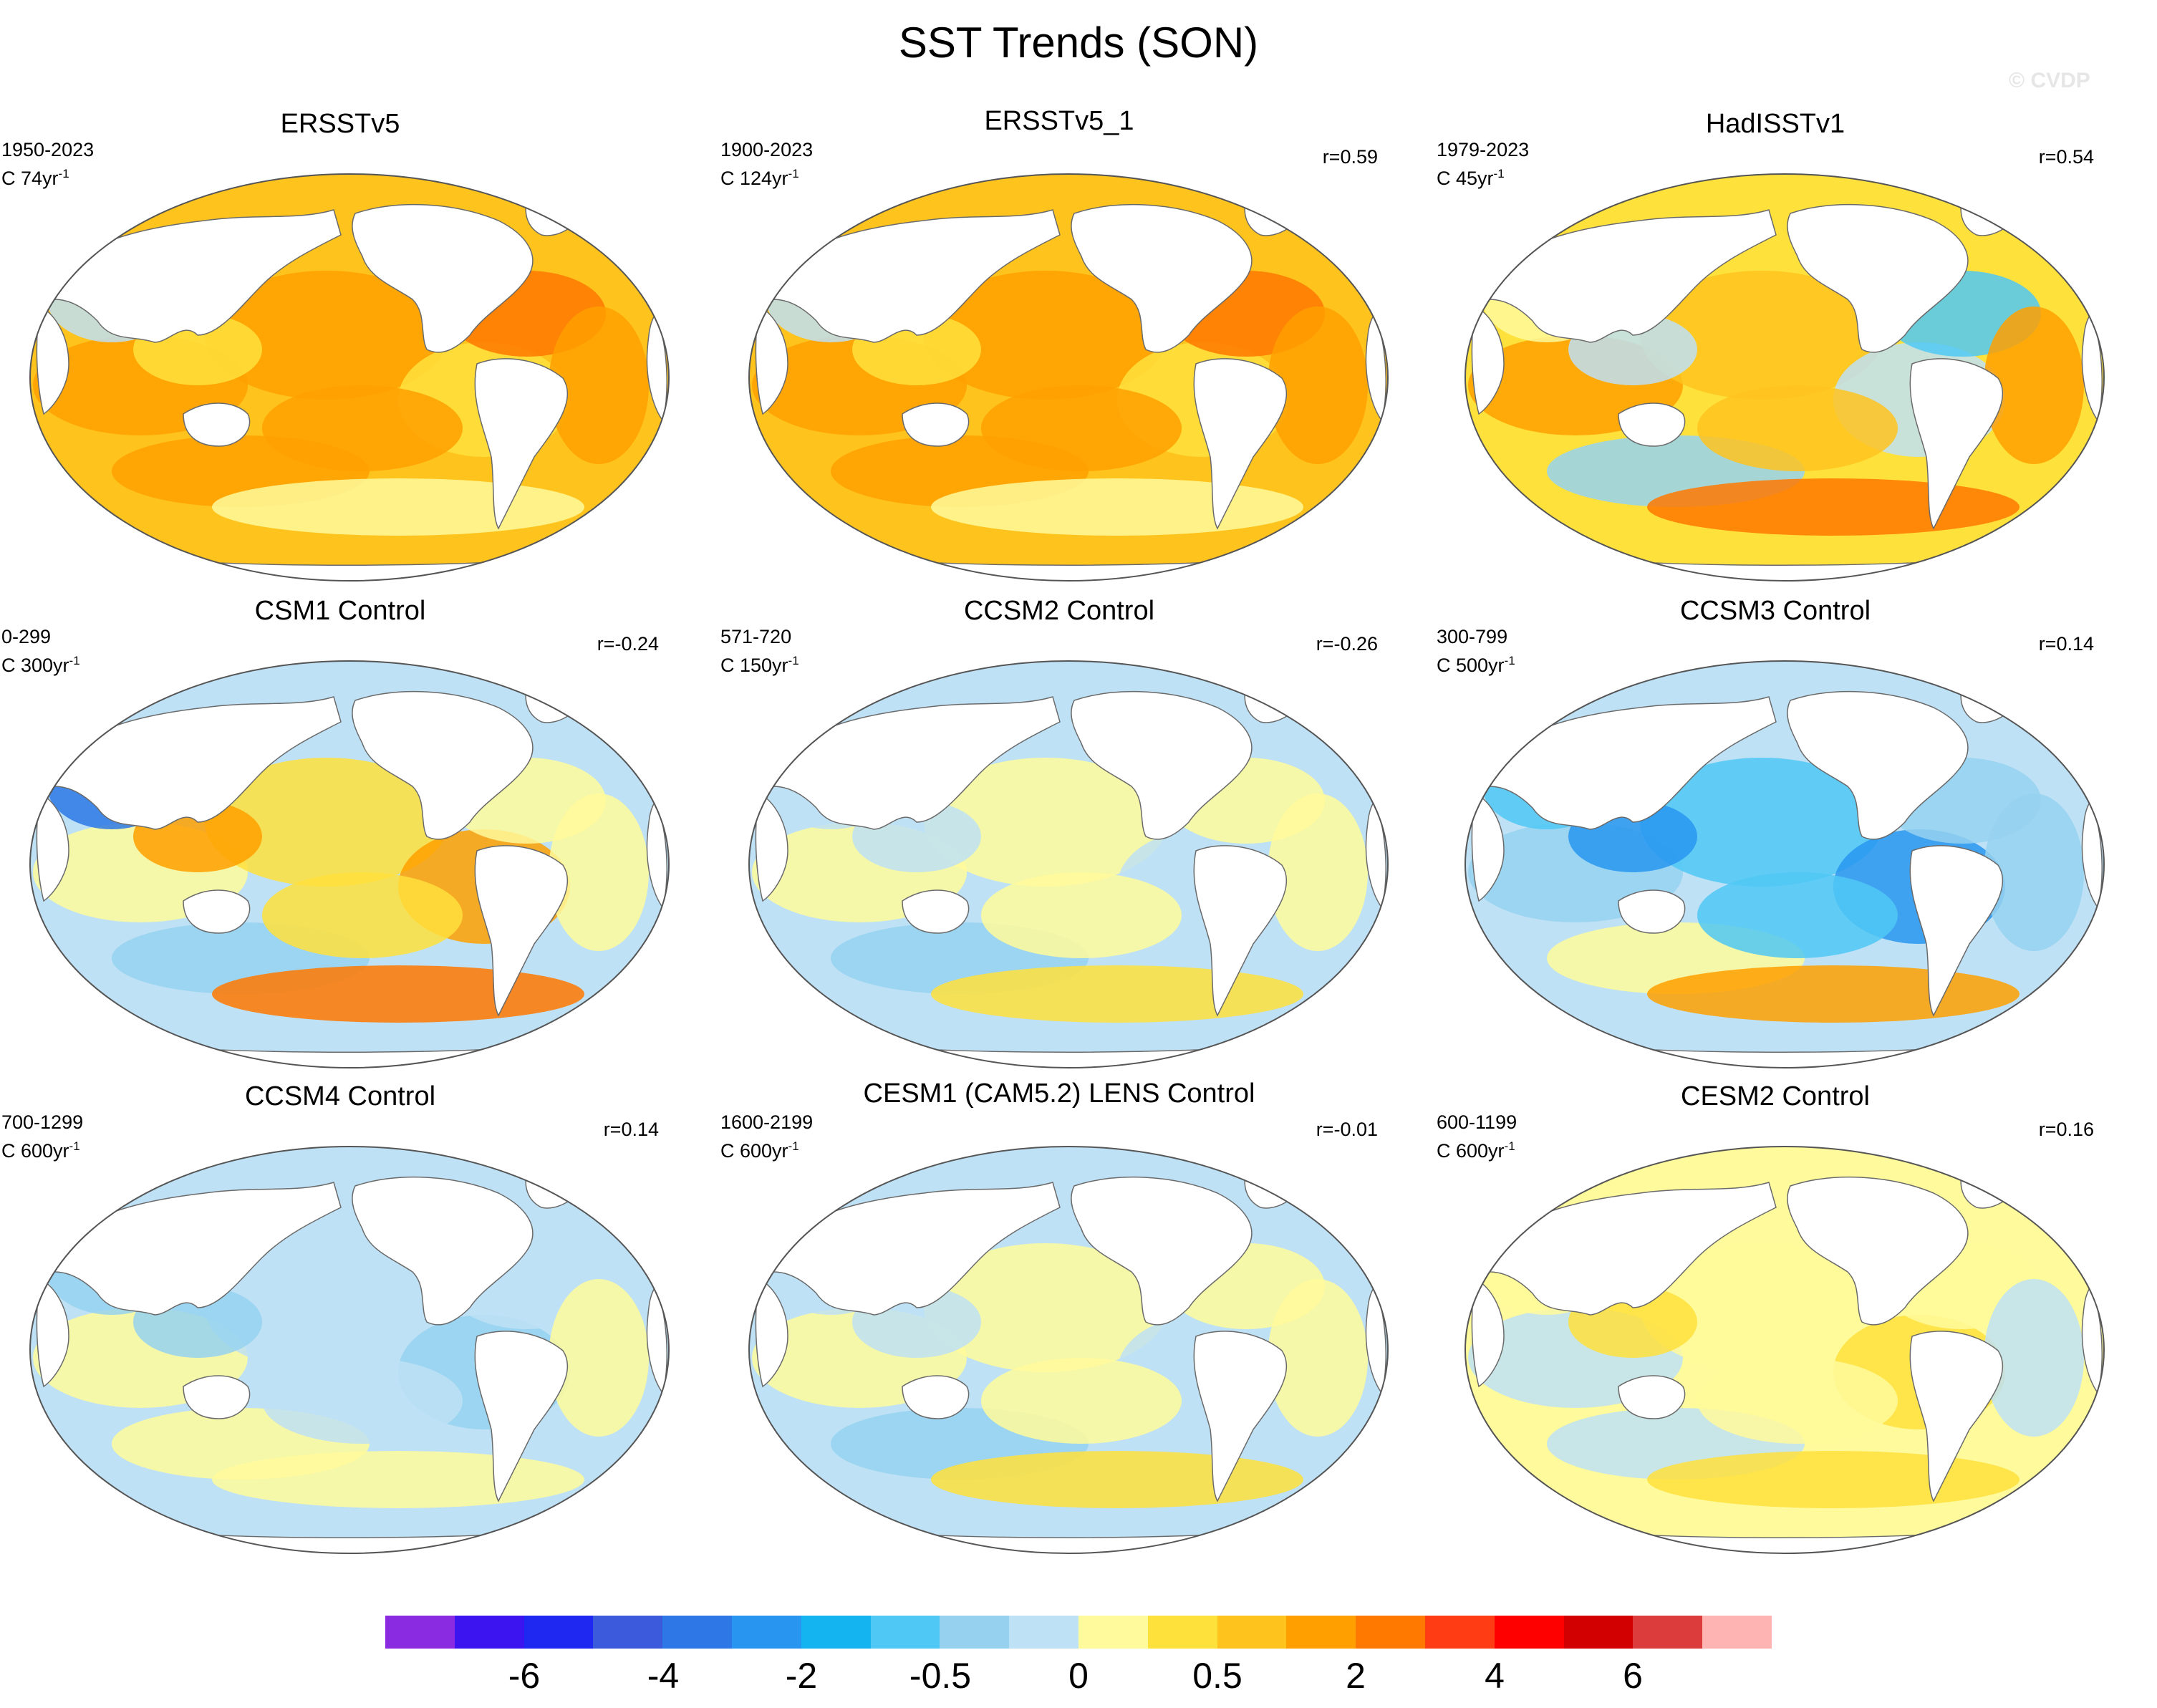 The width and height of the screenshot is (2157, 1708). I want to click on panel-trend-scale: C 500yr-1, so click(1476, 665).